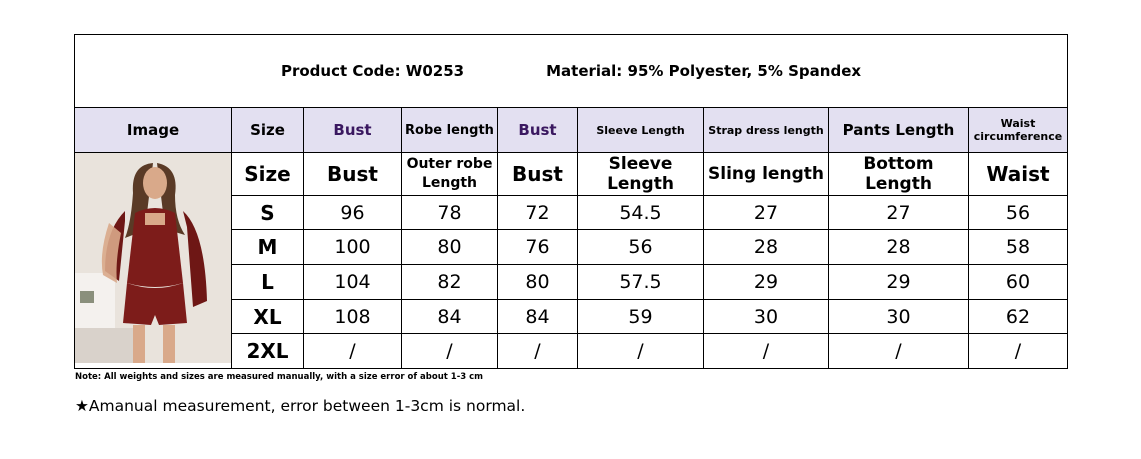 Image resolution: width=1141 pixels, height=459 pixels. What do you see at coordinates (898, 174) in the screenshot?
I see `subheader-cell: Bottom Length` at bounding box center [898, 174].